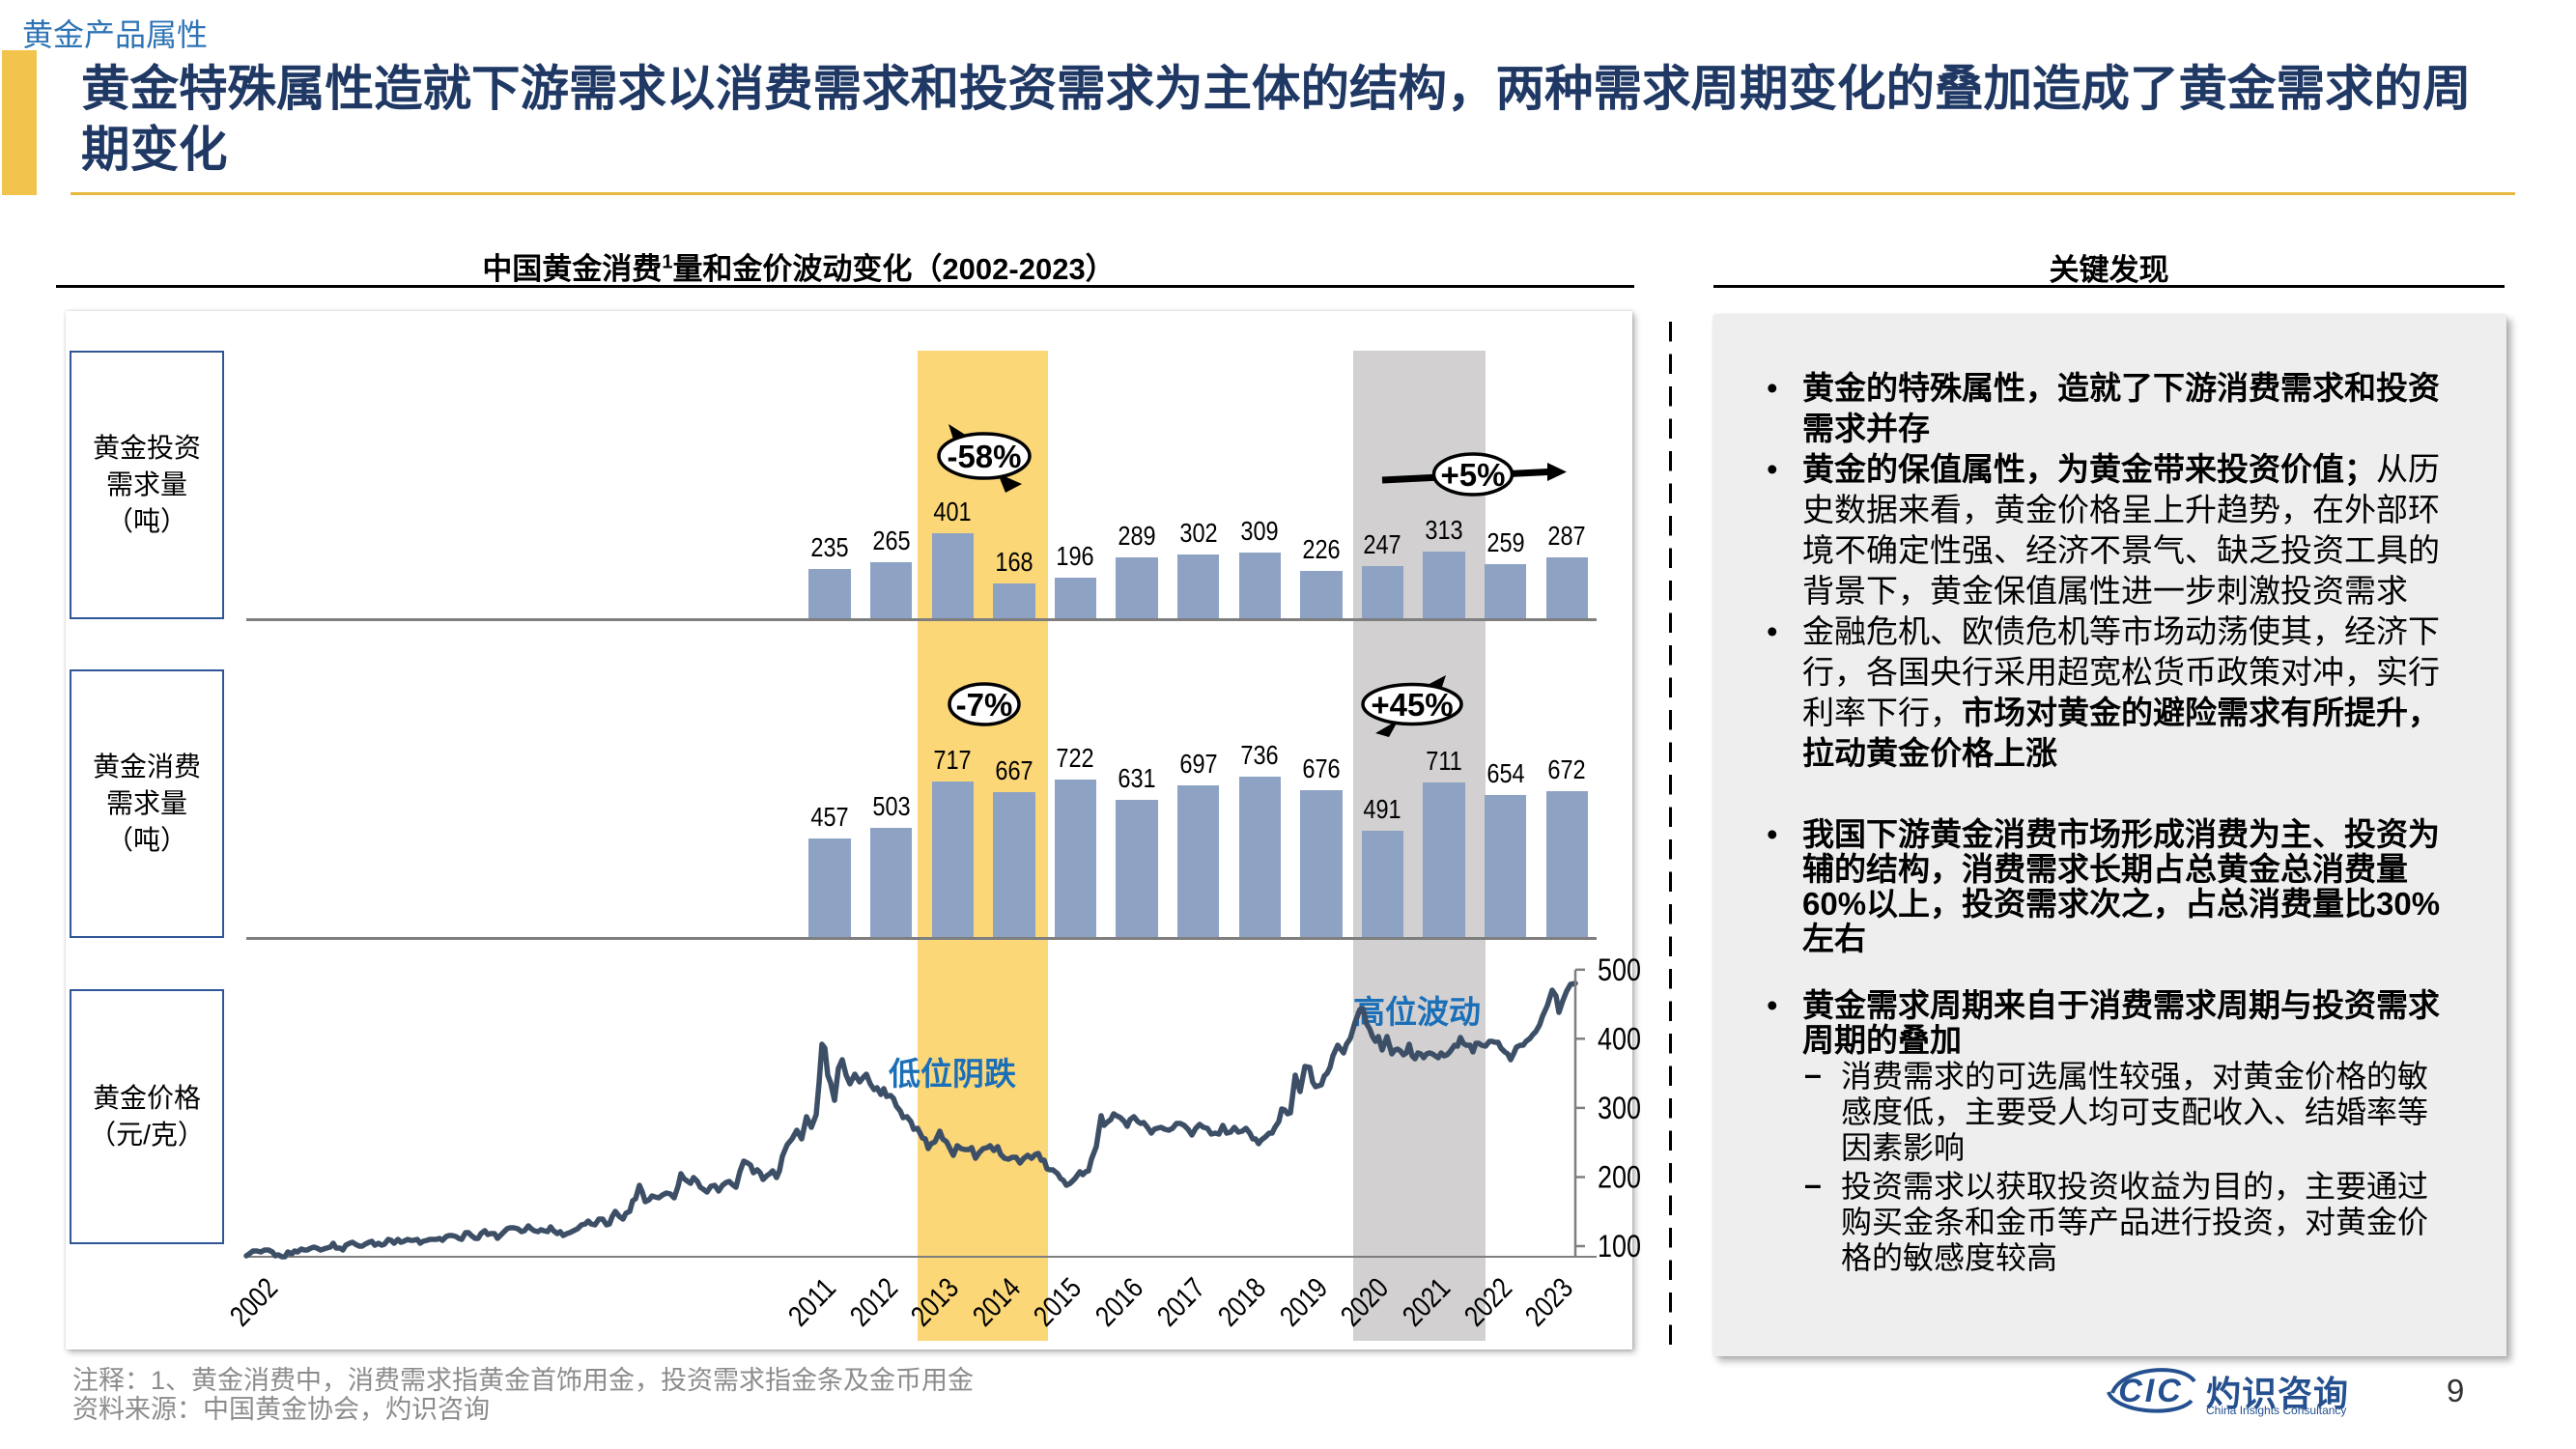 Image resolution: width=2576 pixels, height=1449 pixels. Describe the element at coordinates (997, 1302) in the screenshot. I see `svg-text: 2014` at that location.